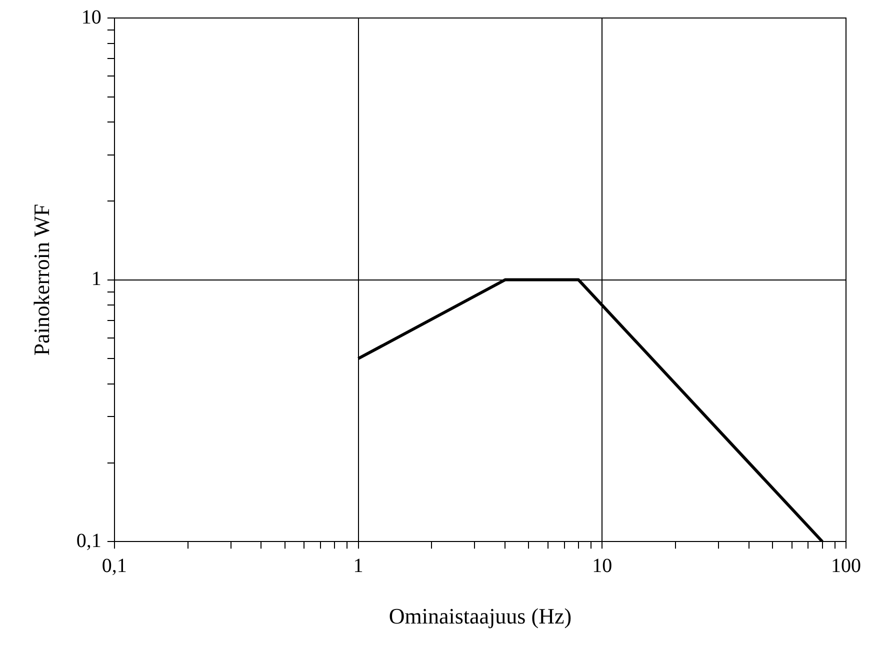  I want to click on x-axis-title: Ominaistaajuus (Hz), so click(480, 616).